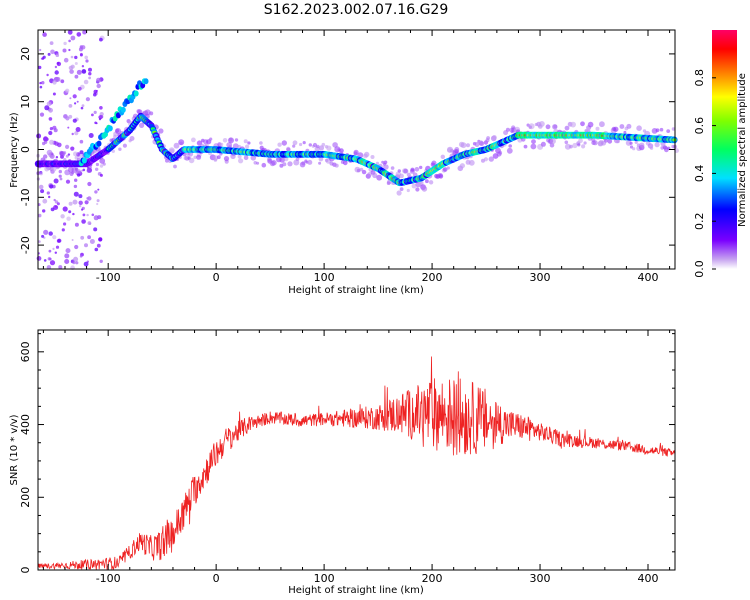 Image resolution: width=750 pixels, height=600 pixels. I want to click on snr-x-tick-label: 200, so click(432, 578).